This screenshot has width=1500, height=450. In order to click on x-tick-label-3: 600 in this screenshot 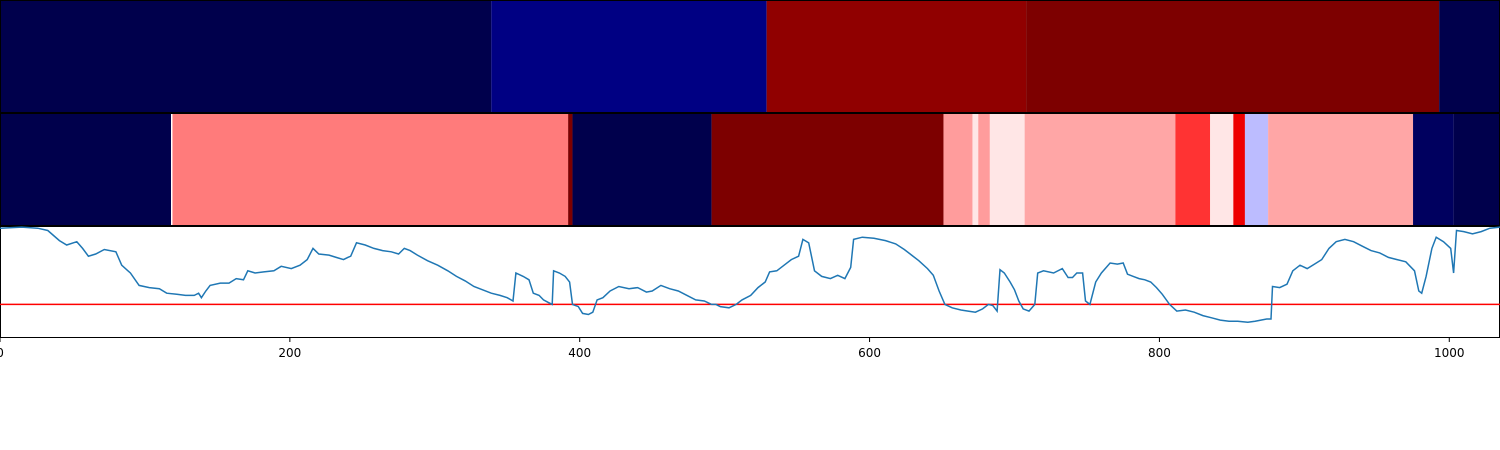, I will do `click(869, 353)`.